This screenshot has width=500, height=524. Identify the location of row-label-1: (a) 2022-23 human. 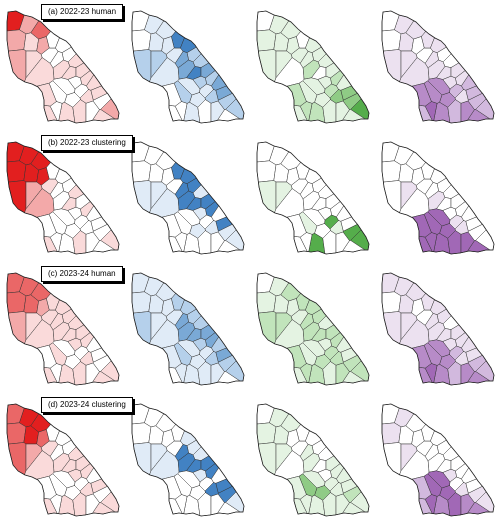
(82, 12).